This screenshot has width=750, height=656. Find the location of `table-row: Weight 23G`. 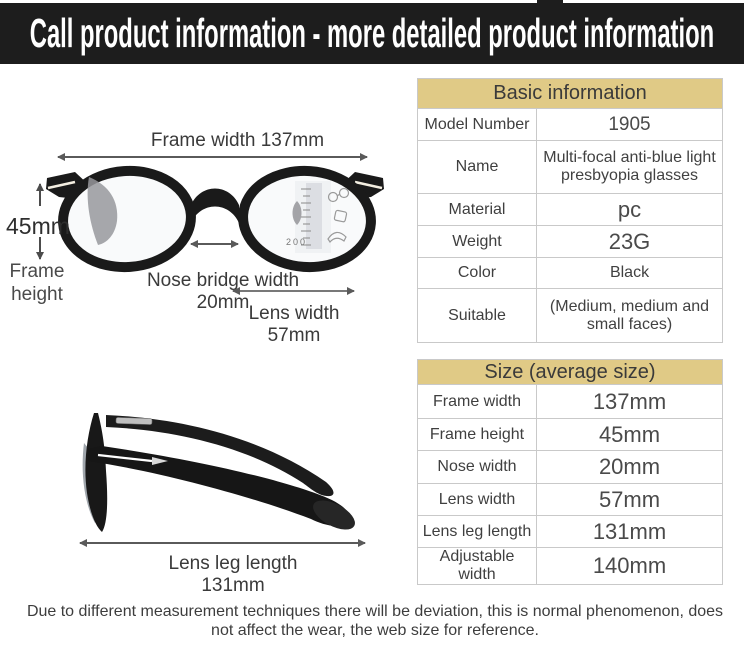

table-row: Weight 23G is located at coordinates (570, 241).